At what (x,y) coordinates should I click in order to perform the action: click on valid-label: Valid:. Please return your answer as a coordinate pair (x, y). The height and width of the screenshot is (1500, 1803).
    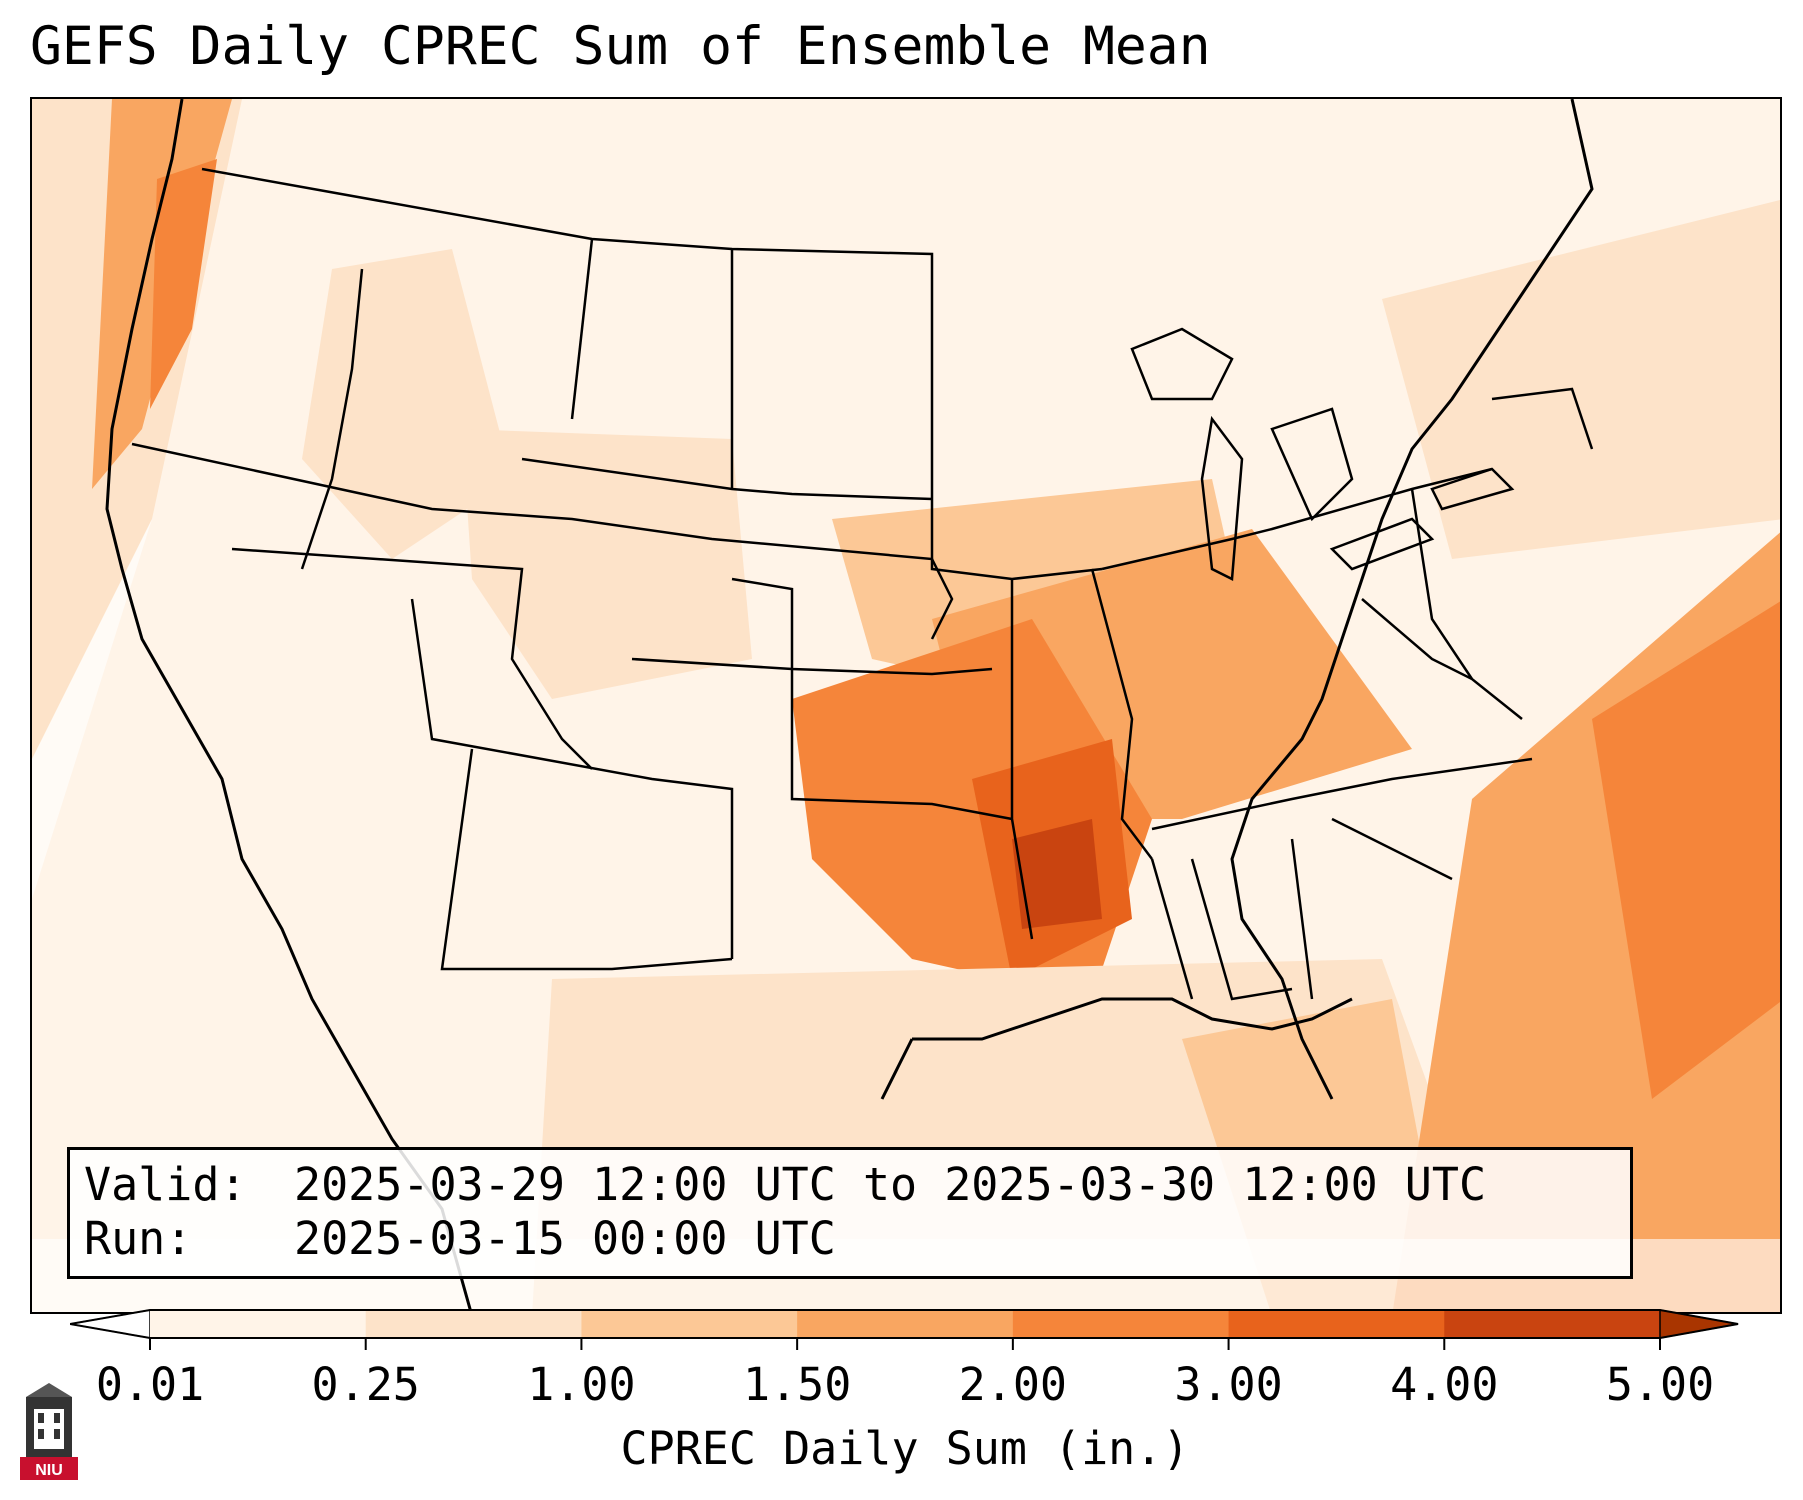
    Looking at the image, I should click on (165, 1184).